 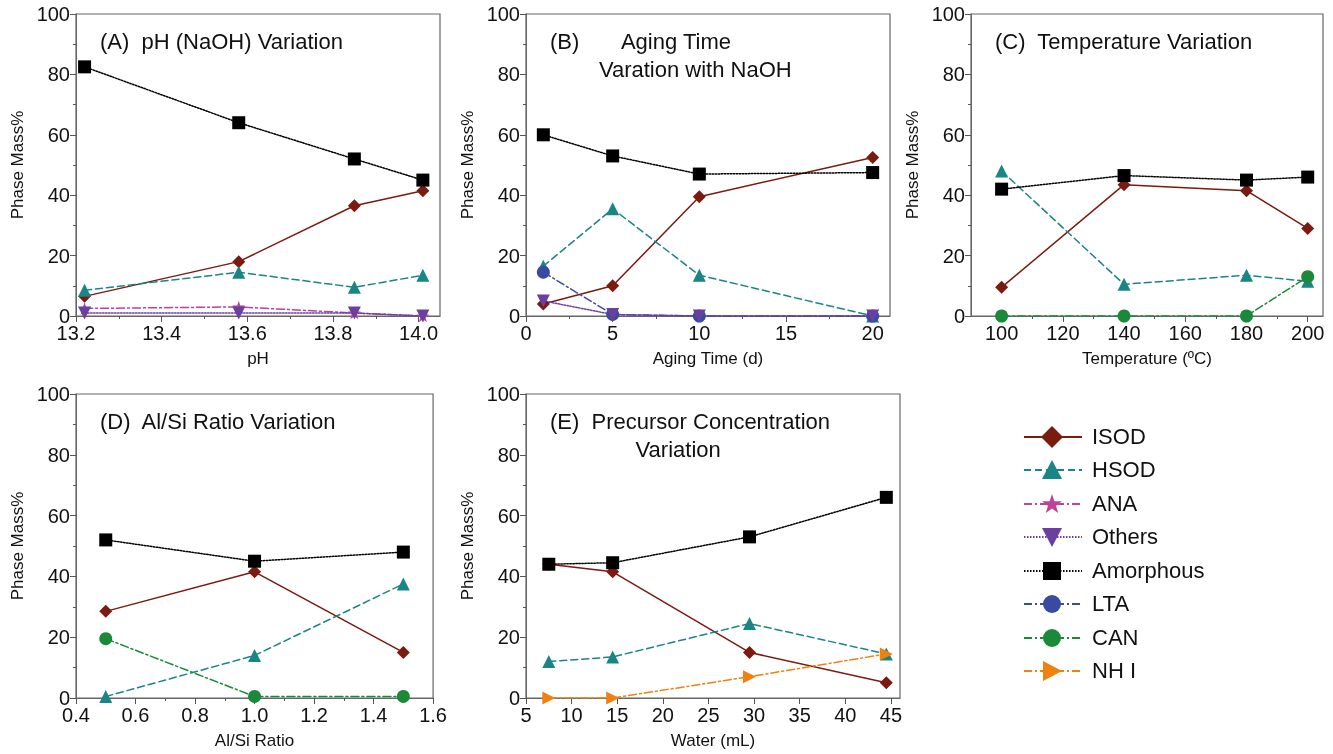 I want to click on x-tick-label: 1.6, so click(x=433, y=715).